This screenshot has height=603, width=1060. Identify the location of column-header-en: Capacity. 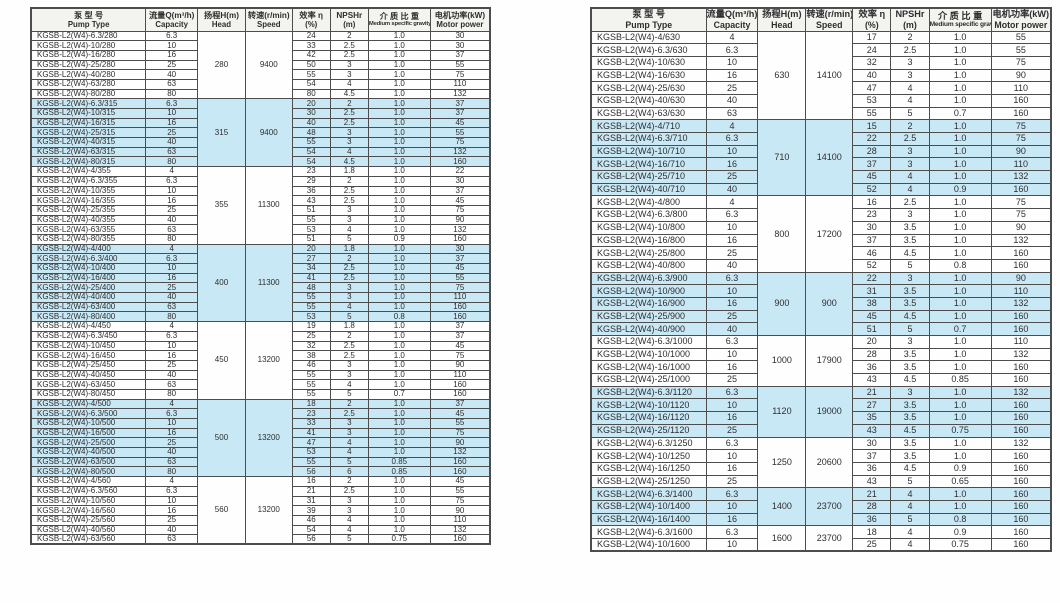
(732, 24).